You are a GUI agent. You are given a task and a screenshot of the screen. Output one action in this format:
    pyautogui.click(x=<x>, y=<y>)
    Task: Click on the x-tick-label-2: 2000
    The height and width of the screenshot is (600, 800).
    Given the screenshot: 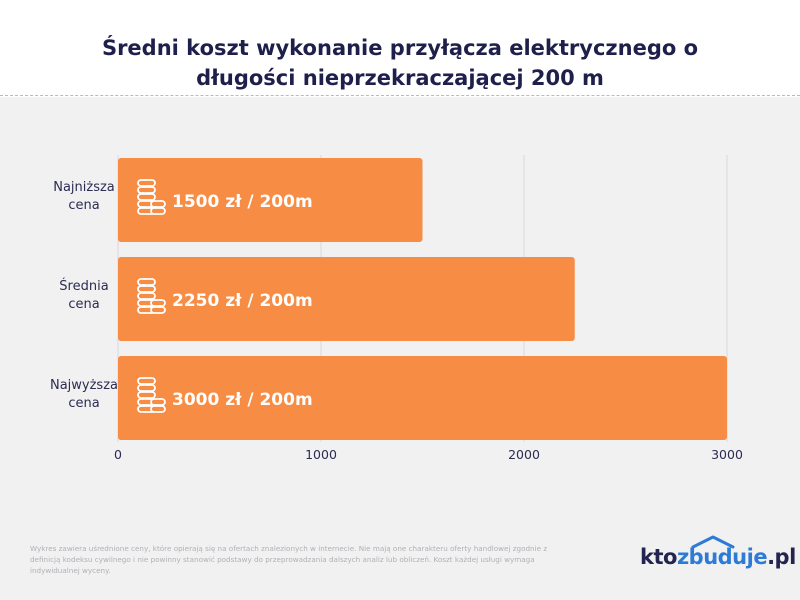 What is the action you would take?
    pyautogui.click(x=524, y=454)
    